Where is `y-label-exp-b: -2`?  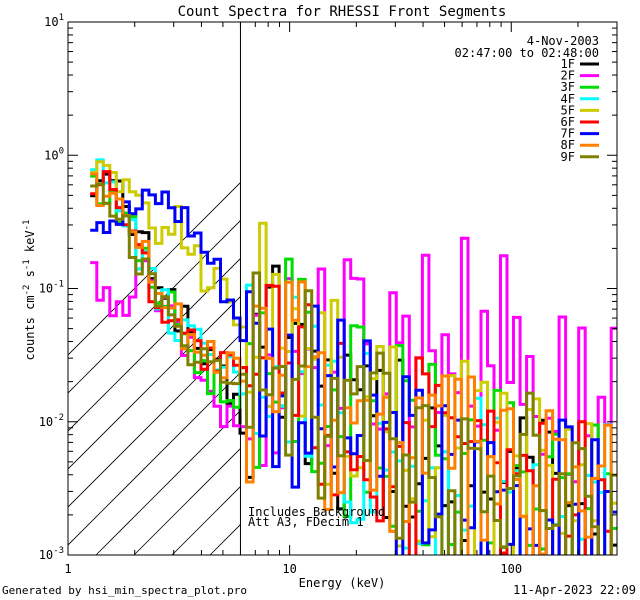 y-label-exp-b: -2 is located at coordinates (27, 290).